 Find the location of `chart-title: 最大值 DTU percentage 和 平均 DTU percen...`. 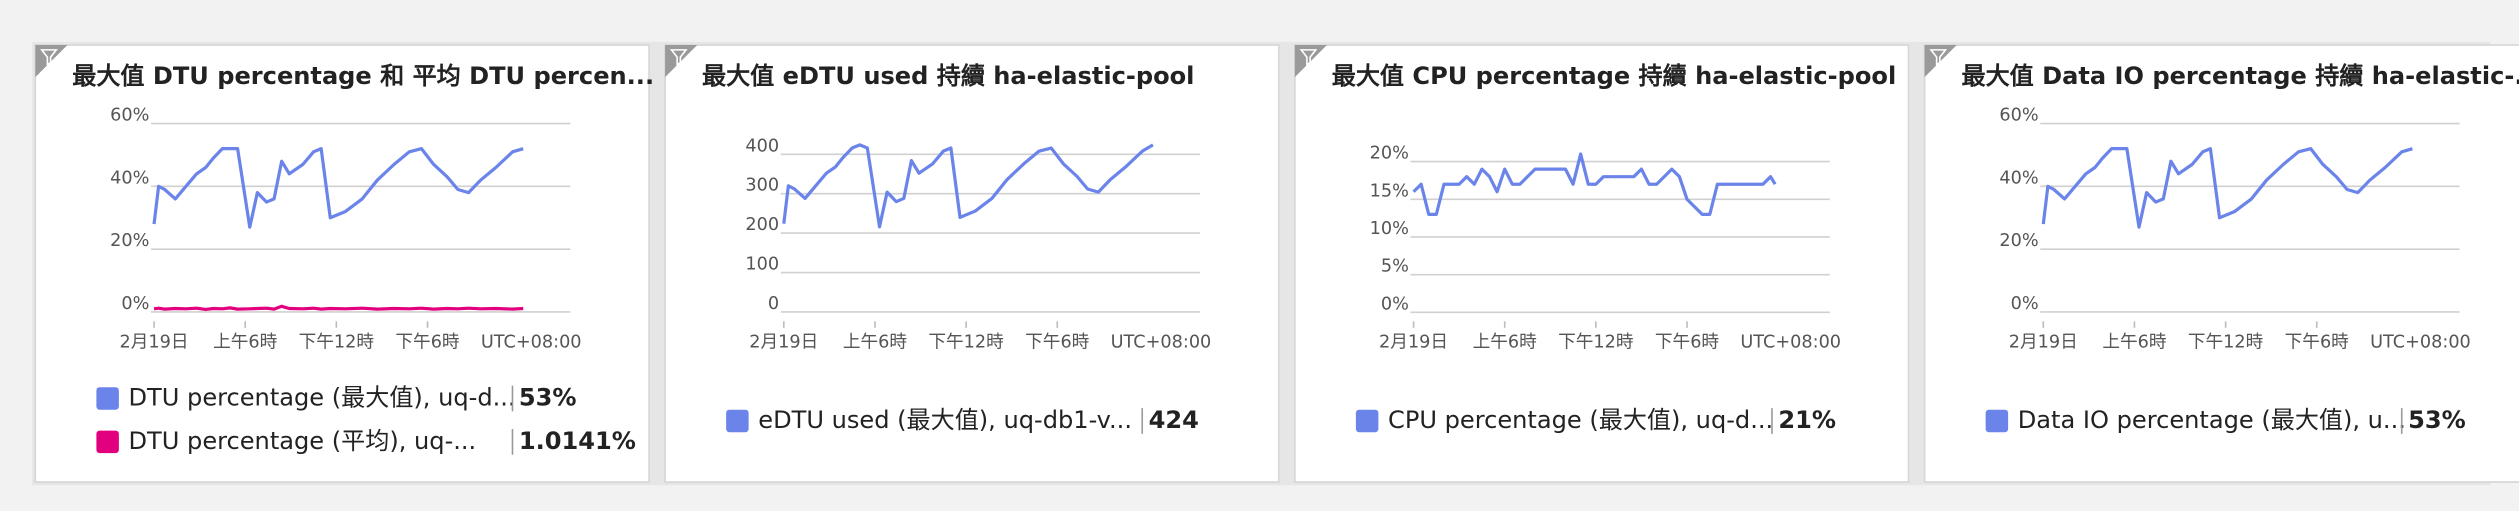

chart-title: 最大值 DTU percentage 和 平均 DTU percen... is located at coordinates (363, 76).